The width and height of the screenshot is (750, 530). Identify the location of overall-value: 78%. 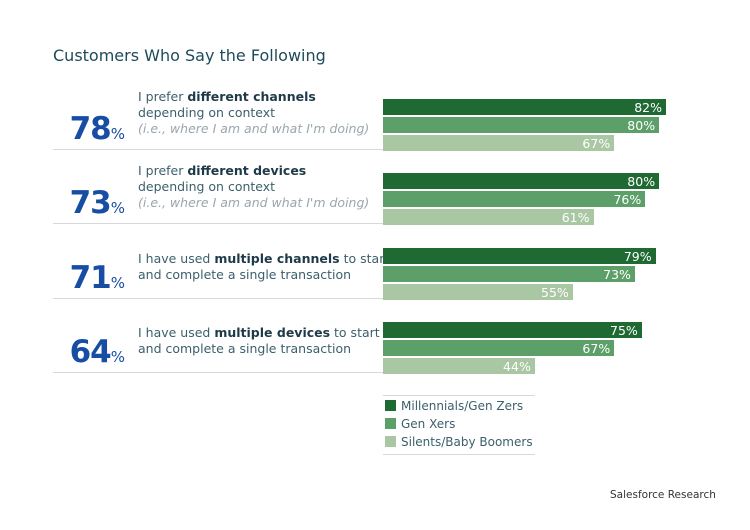
(89, 129).